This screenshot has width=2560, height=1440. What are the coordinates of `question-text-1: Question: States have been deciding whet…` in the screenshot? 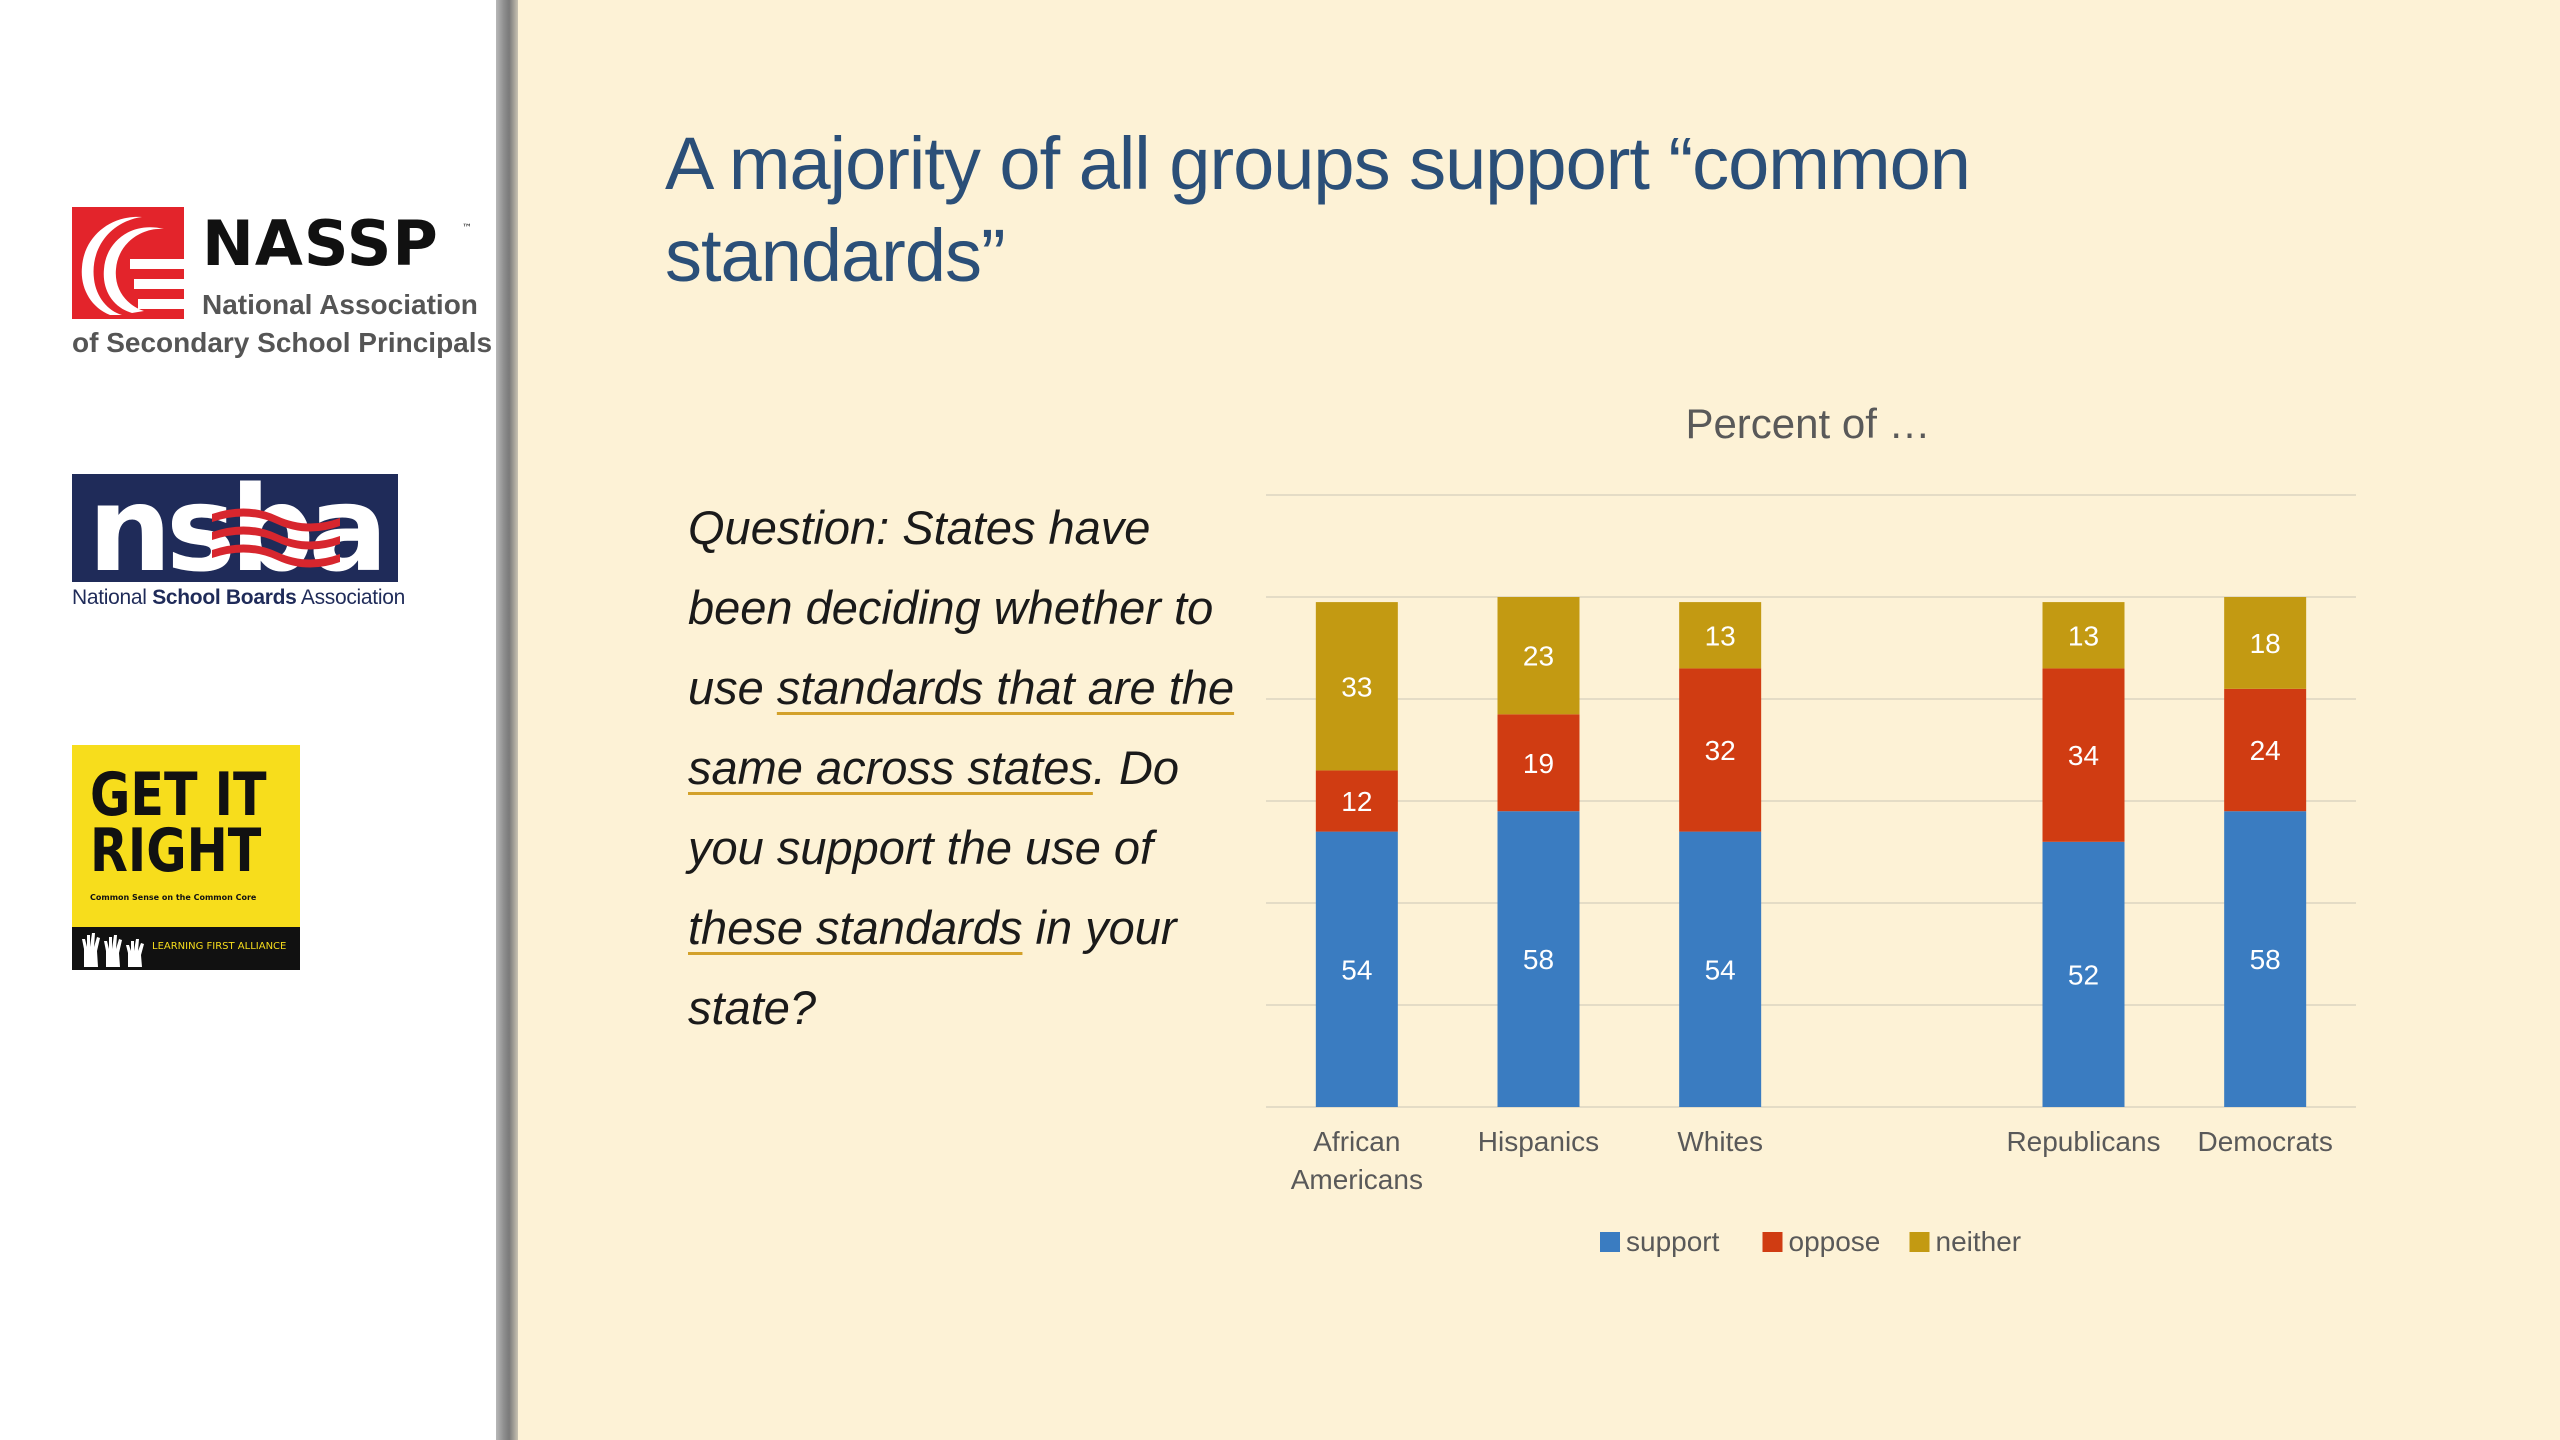 It's located at (951, 607).